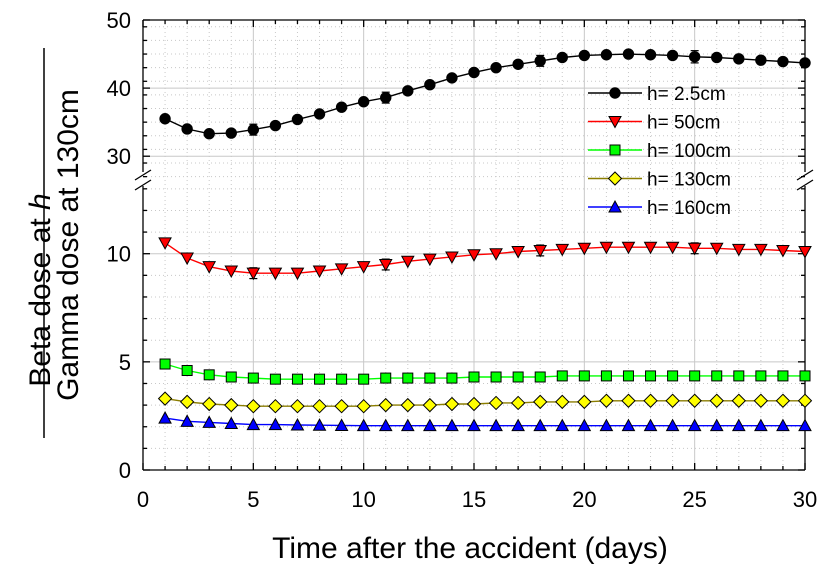 This screenshot has width=819, height=576. What do you see at coordinates (253, 499) in the screenshot?
I see `x-tick-label: 5` at bounding box center [253, 499].